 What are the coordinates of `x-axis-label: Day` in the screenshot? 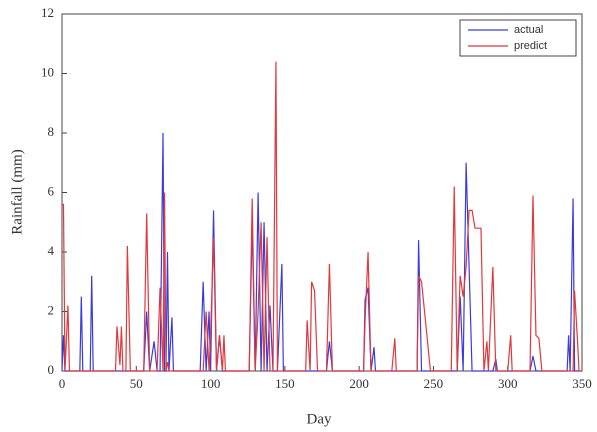 It's located at (319, 419).